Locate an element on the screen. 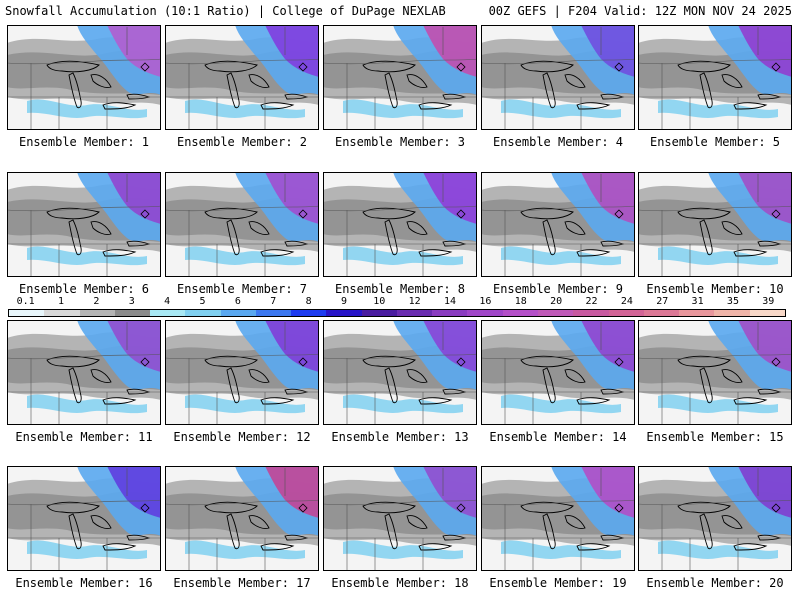 This screenshot has height=600, width=800. colorbar-swatches is located at coordinates (397, 313).